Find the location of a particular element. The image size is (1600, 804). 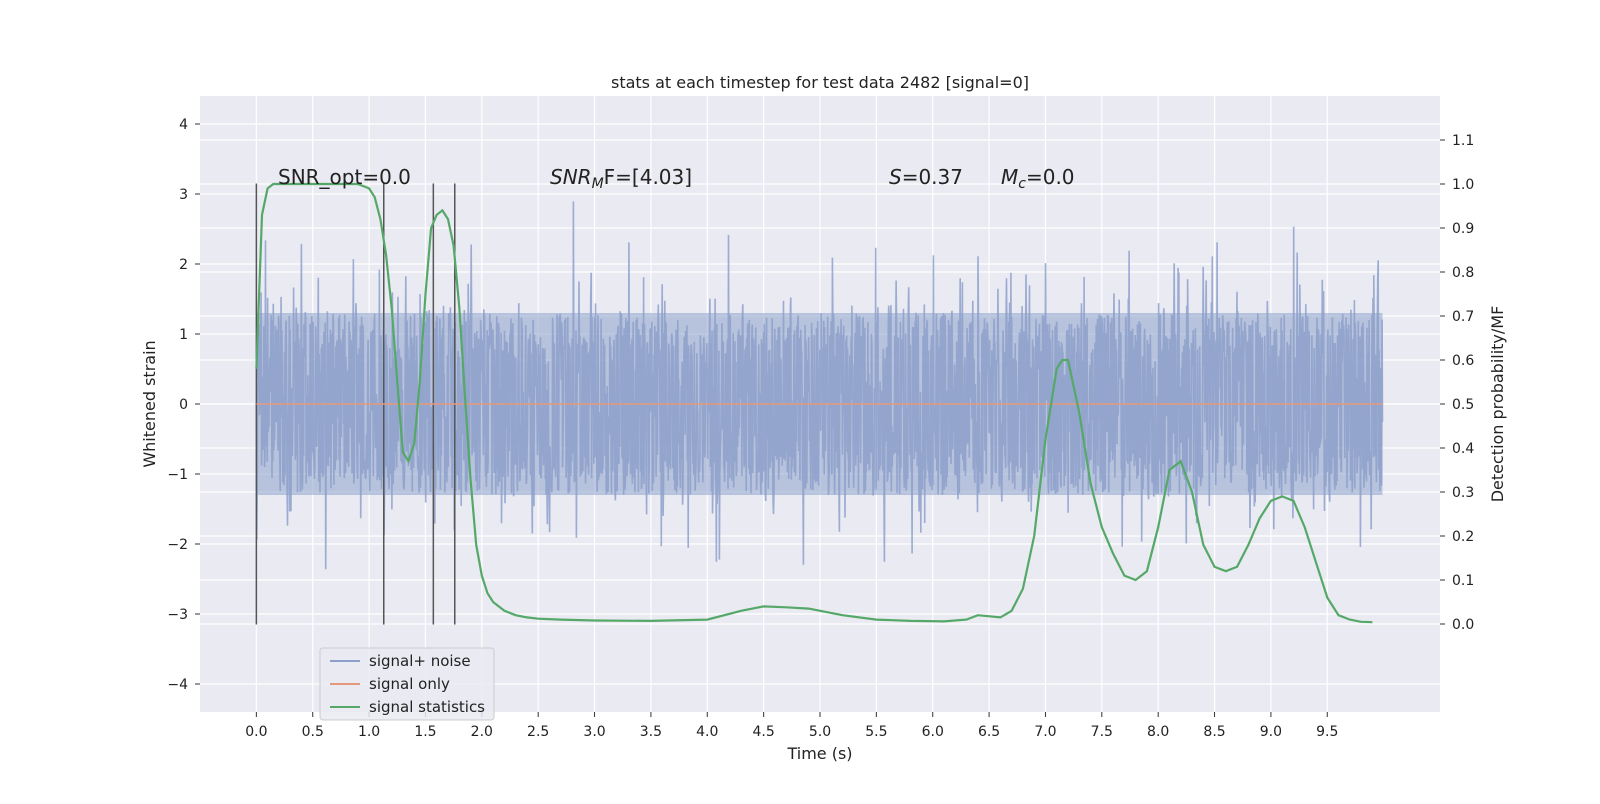

x-tick-label: 5.5 is located at coordinates (876, 732).